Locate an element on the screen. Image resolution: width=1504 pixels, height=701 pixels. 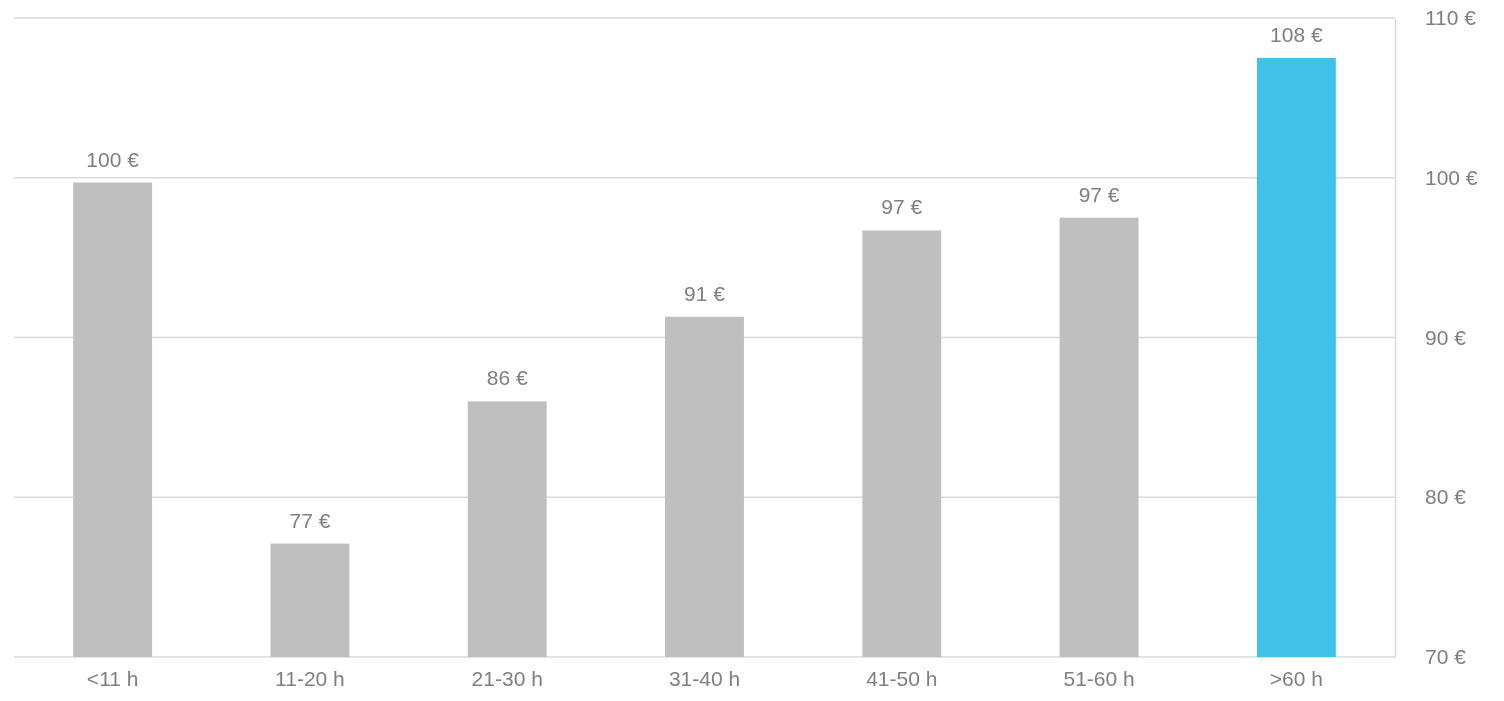
y-tick-label: 90 € is located at coordinates (1446, 337).